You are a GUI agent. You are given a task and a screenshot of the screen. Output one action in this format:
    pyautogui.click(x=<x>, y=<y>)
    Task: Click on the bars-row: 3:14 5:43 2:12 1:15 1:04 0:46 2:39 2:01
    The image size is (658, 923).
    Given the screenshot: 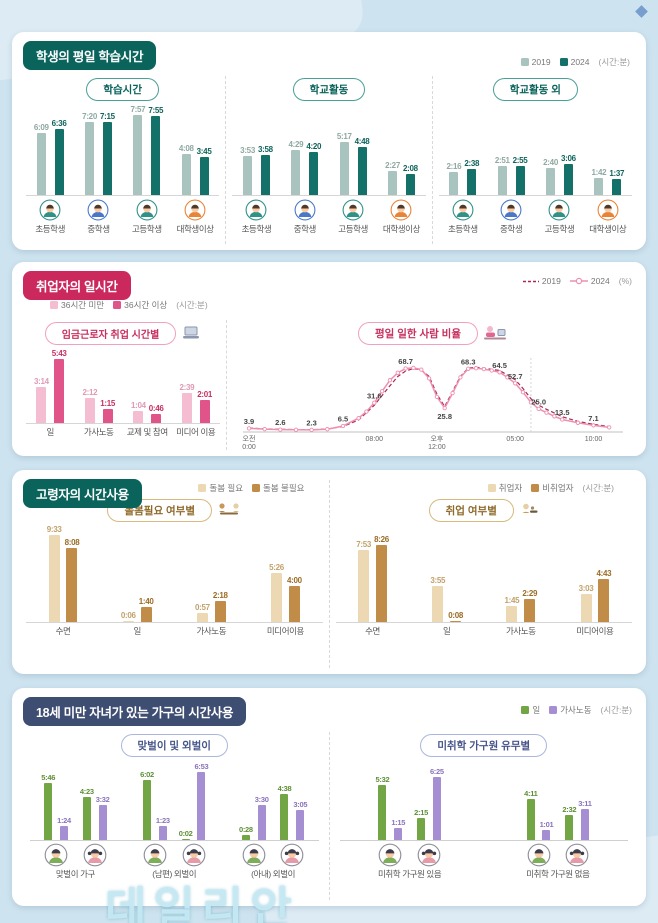 What is the action you would take?
    pyautogui.click(x=123, y=386)
    